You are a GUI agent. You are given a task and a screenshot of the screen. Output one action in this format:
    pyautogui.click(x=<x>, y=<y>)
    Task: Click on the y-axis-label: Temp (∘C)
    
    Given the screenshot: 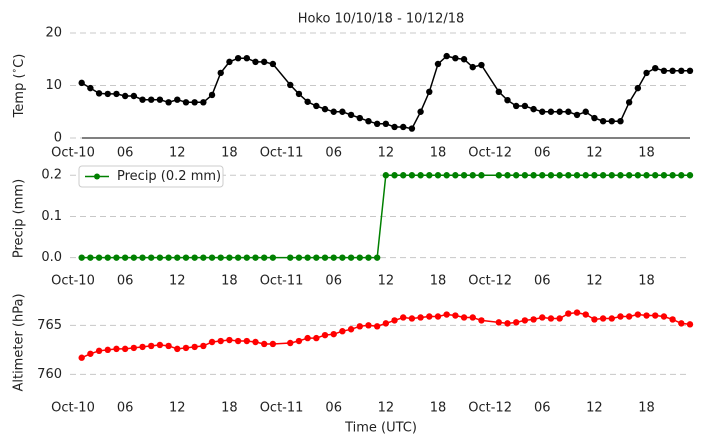 What is the action you would take?
    pyautogui.click(x=18, y=86)
    